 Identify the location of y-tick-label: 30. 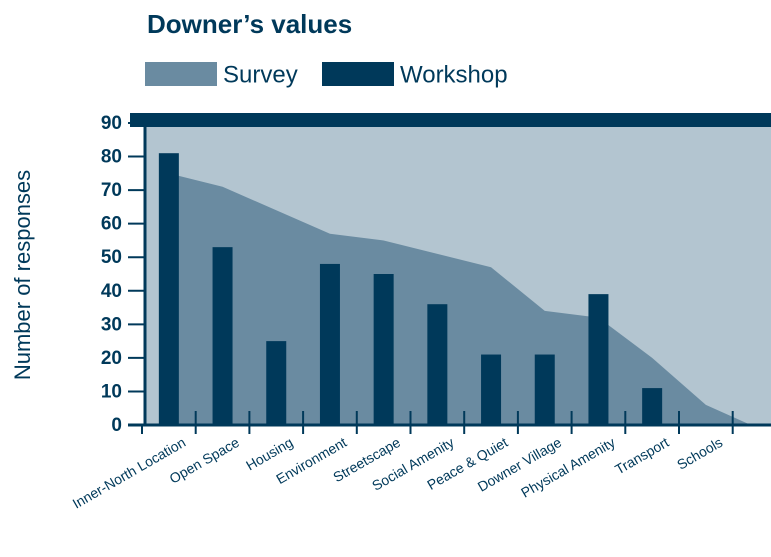
(111, 324).